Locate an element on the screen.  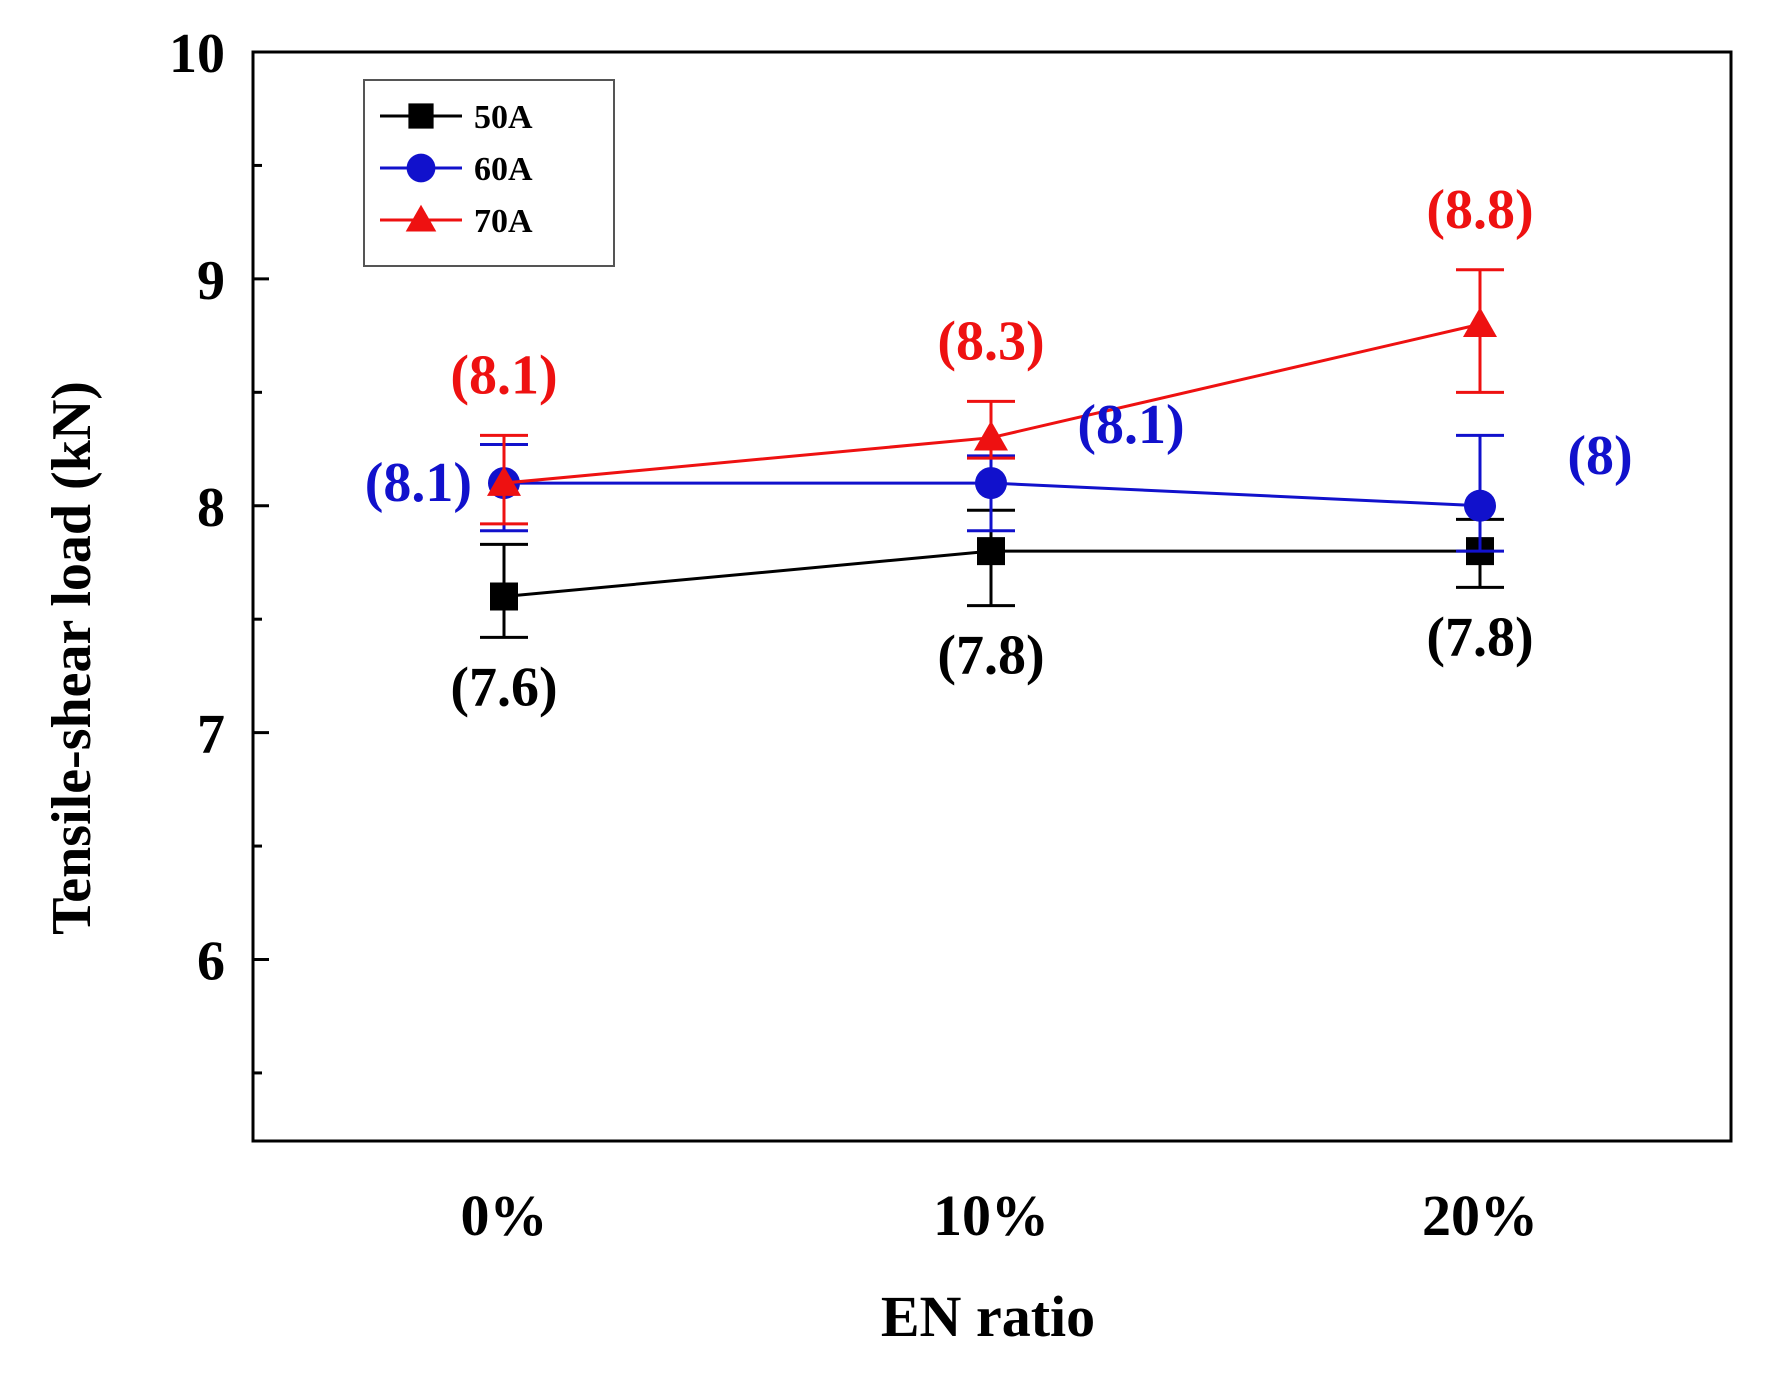
legend-label: 50A is located at coordinates (503, 117).